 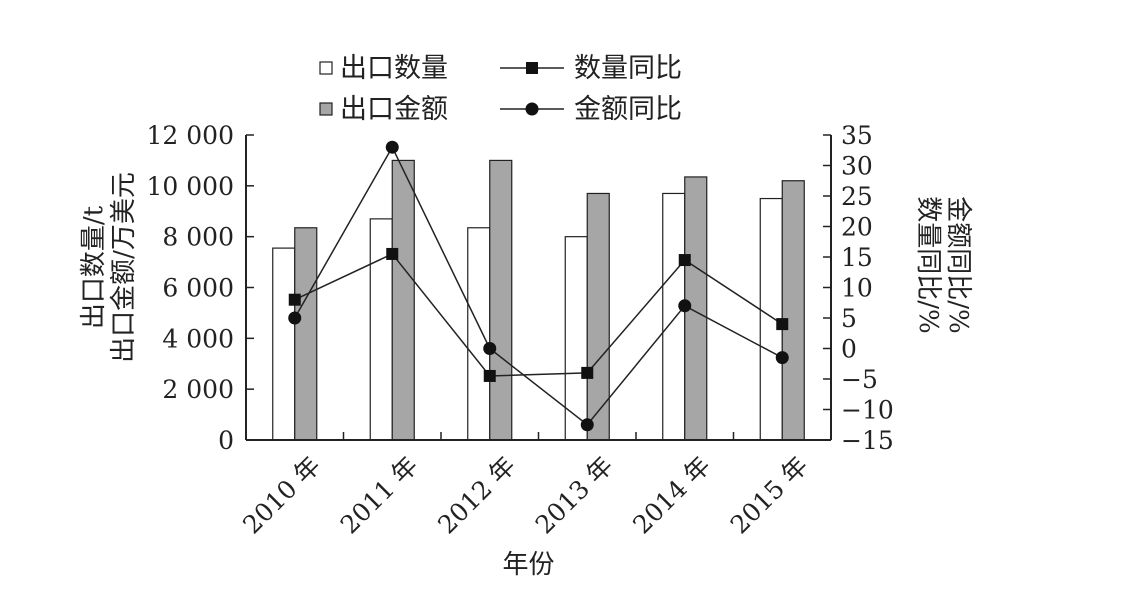 I want to click on x-tick-label-4: 2014 年, so click(x=671, y=495).